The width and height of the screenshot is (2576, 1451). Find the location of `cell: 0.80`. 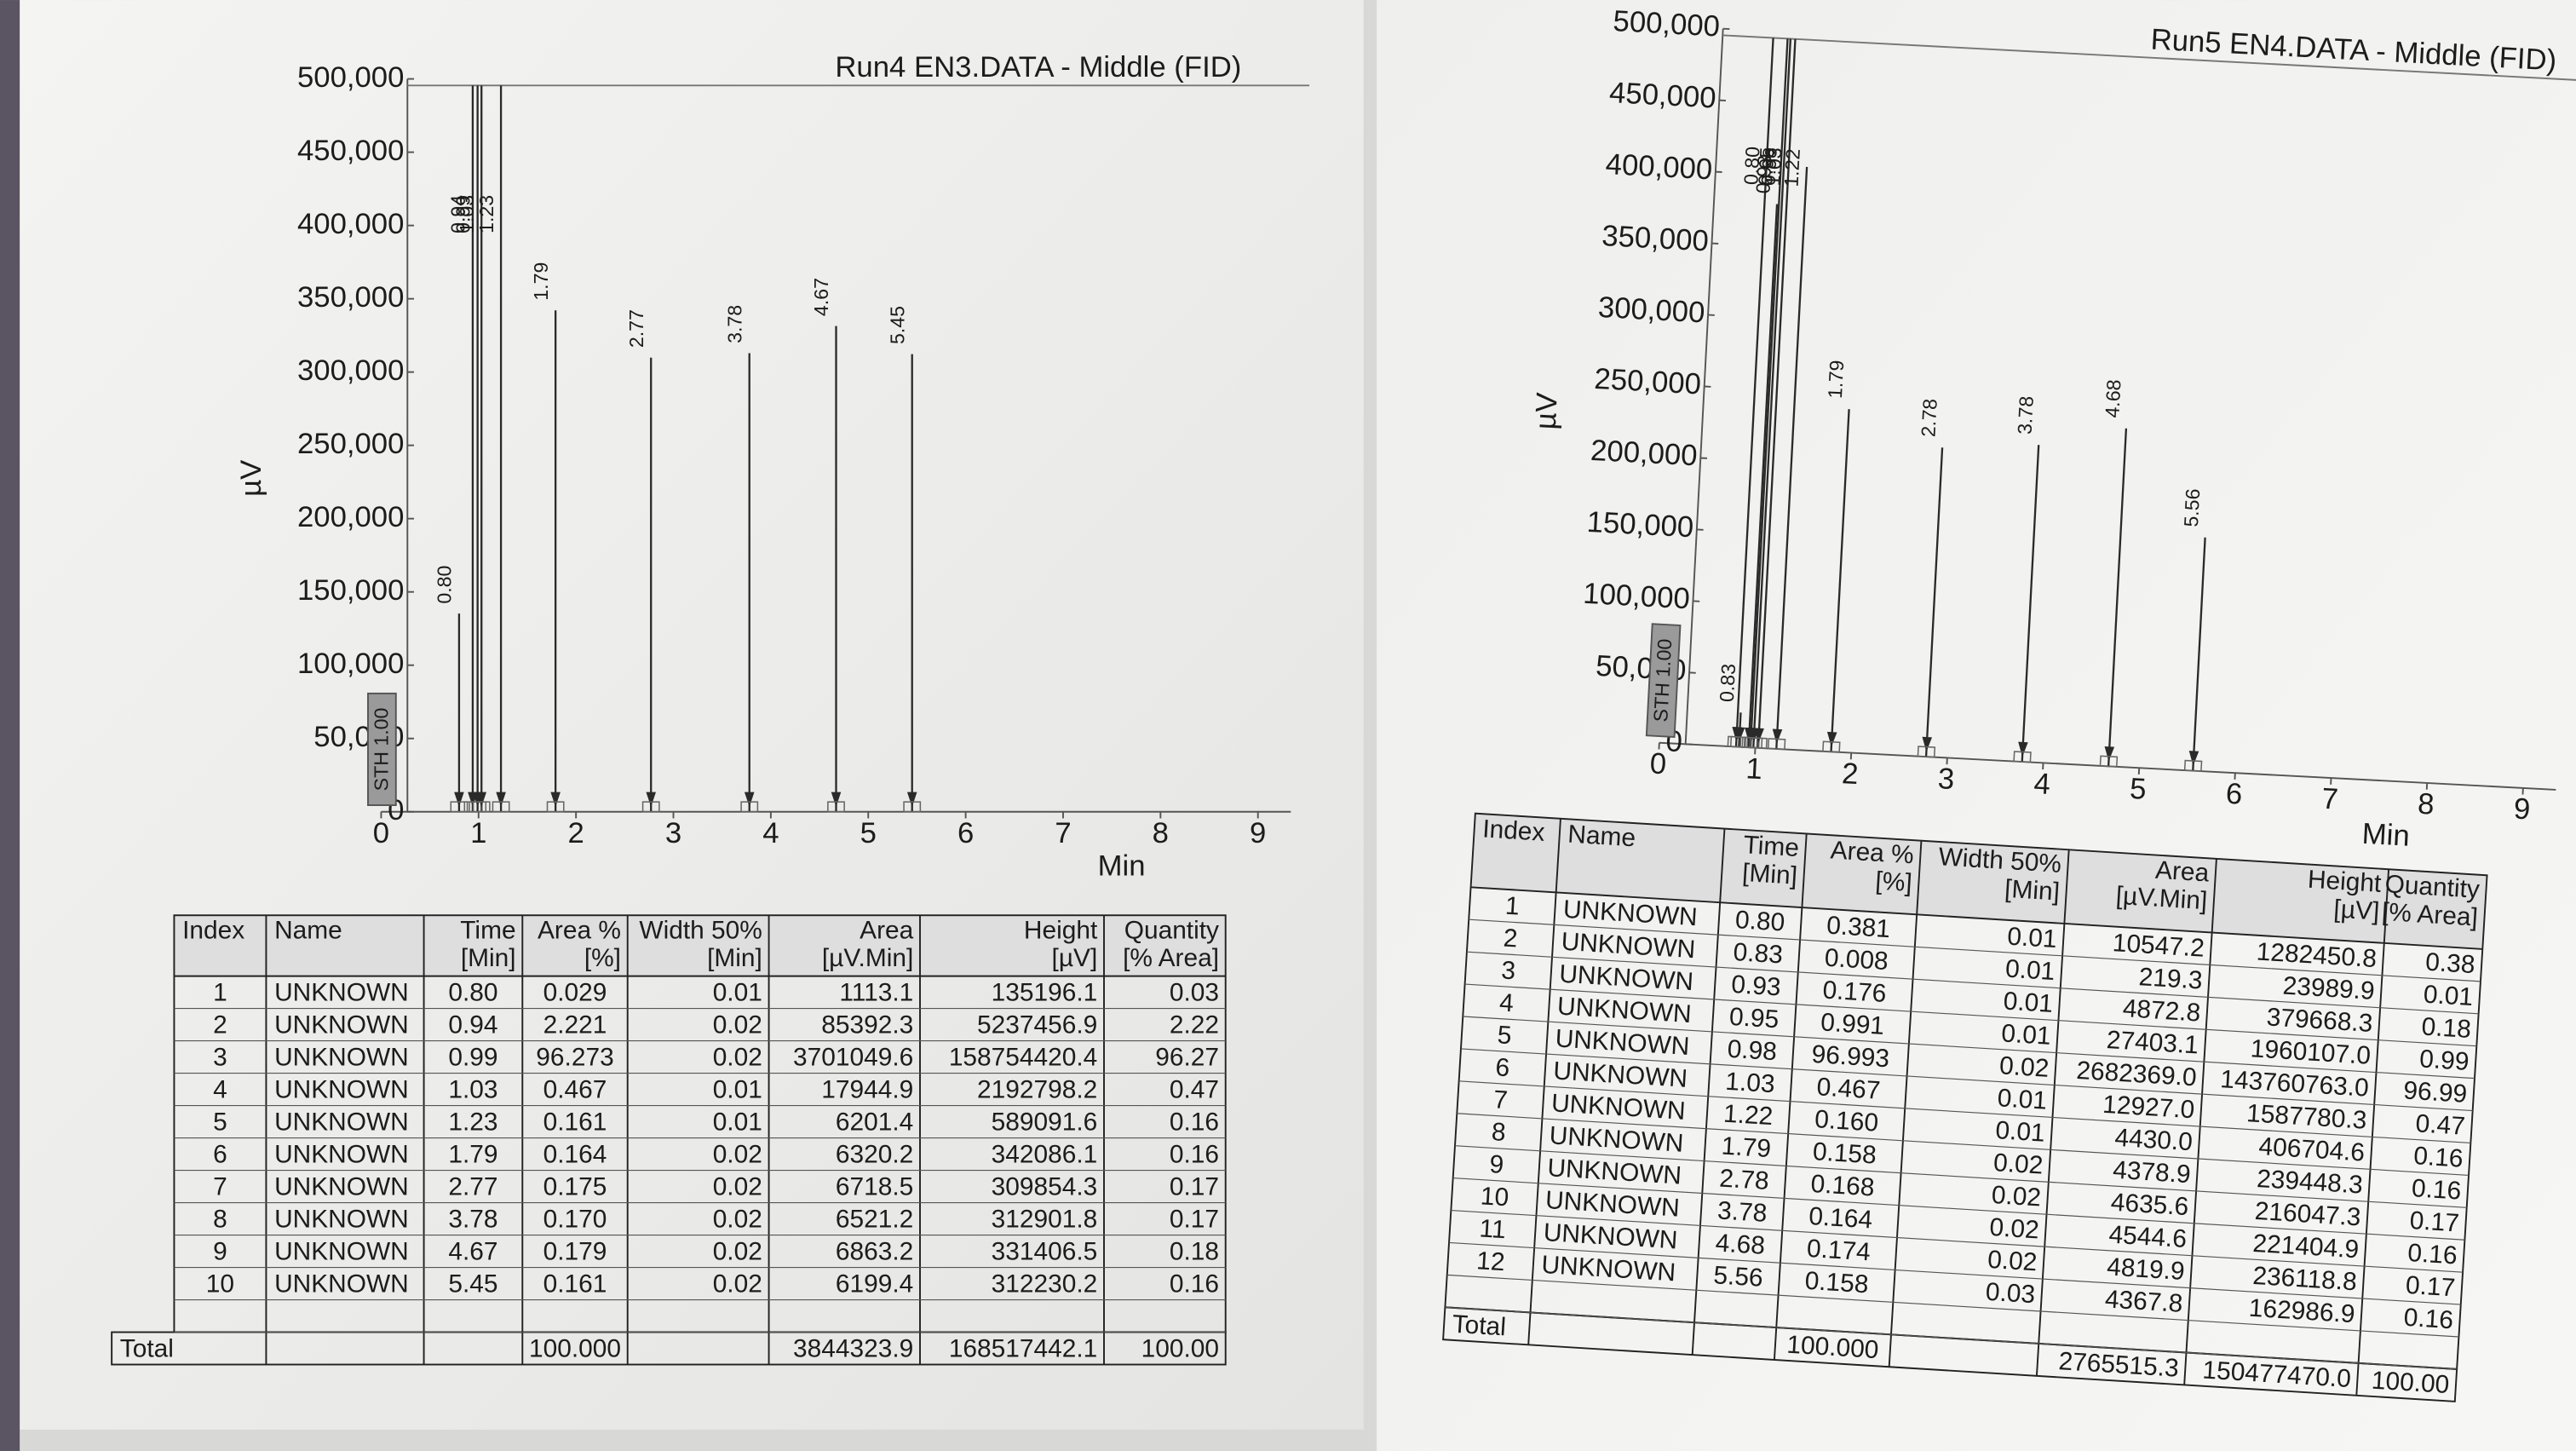

cell: 0.80 is located at coordinates (1759, 921).